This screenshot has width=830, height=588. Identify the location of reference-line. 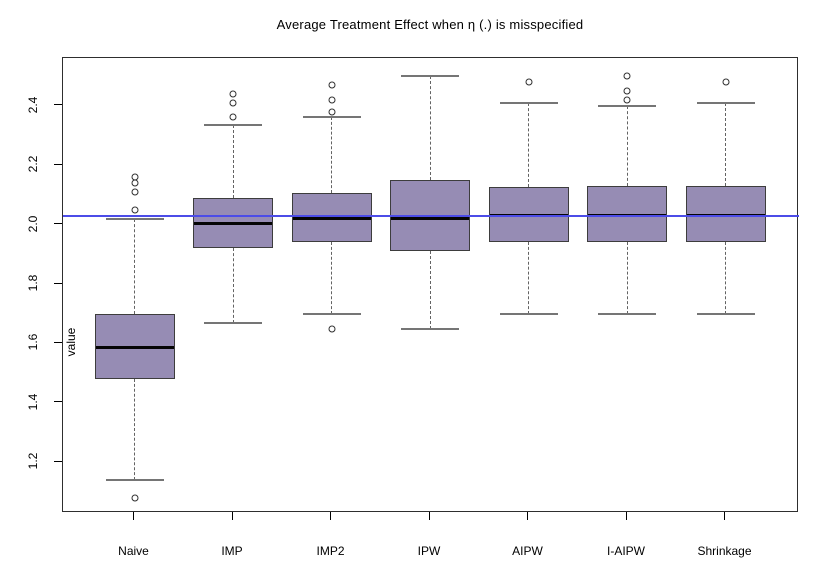
(431, 215).